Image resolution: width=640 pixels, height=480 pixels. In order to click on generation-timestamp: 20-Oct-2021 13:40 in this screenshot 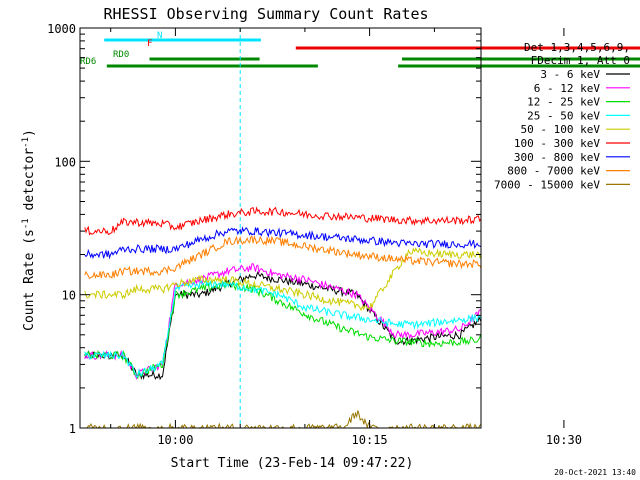, I will do `click(595, 472)`.